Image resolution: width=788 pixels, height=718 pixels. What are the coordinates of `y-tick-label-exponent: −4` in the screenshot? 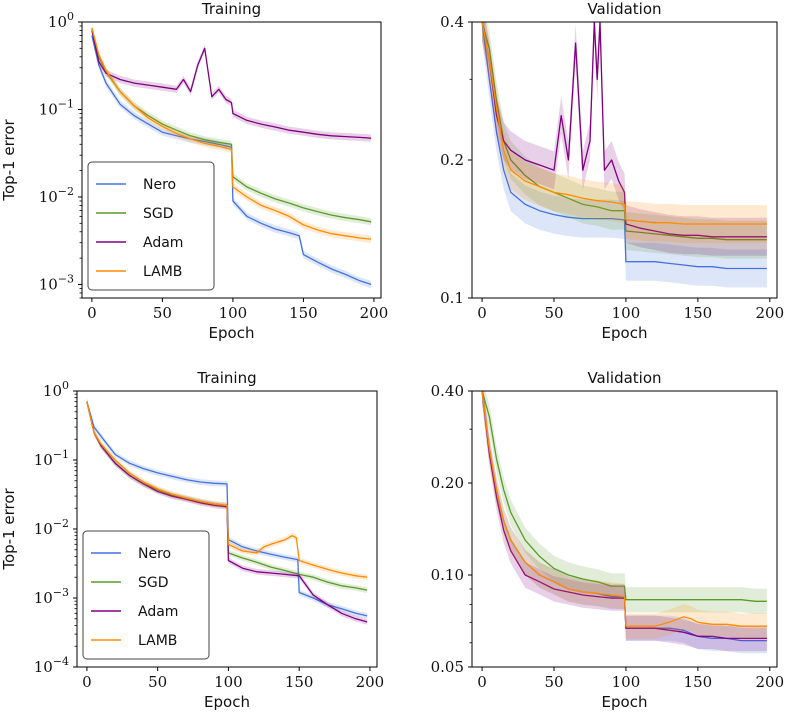 It's located at (61, 661).